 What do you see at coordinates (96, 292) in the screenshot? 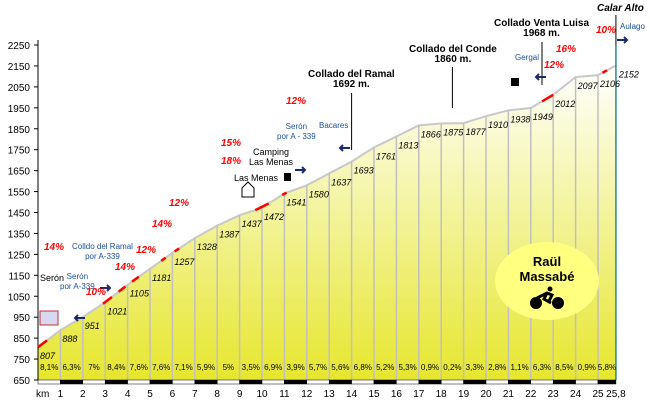
I see `steep-label: 10%` at bounding box center [96, 292].